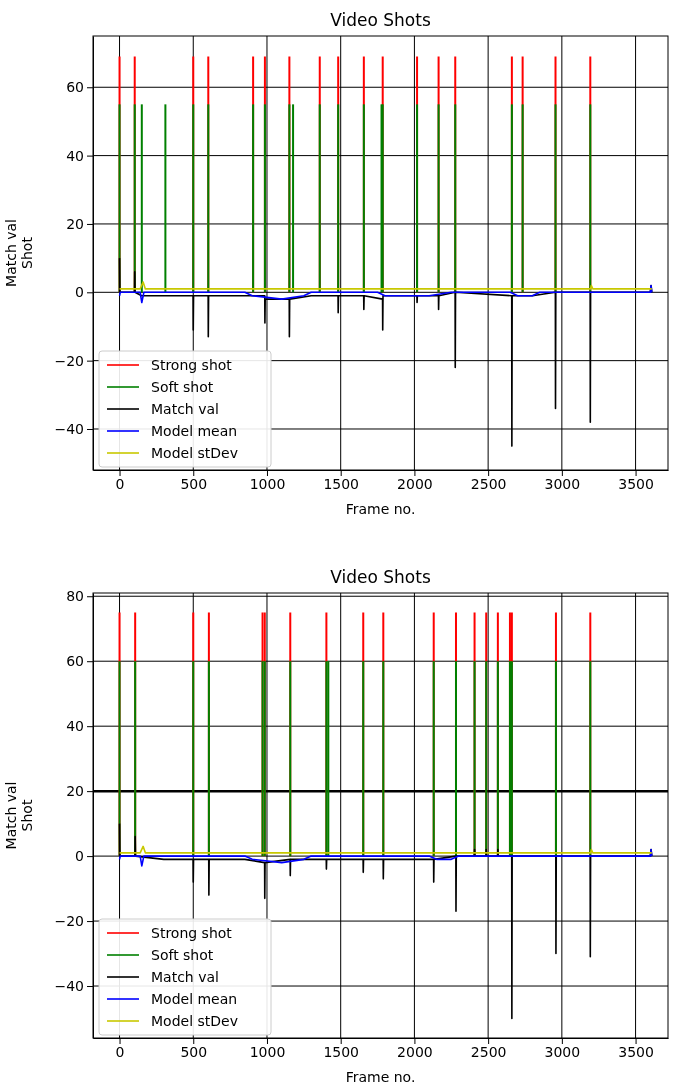  Describe the element at coordinates (75, 596) in the screenshot. I see `y-tick-label: 80` at that location.